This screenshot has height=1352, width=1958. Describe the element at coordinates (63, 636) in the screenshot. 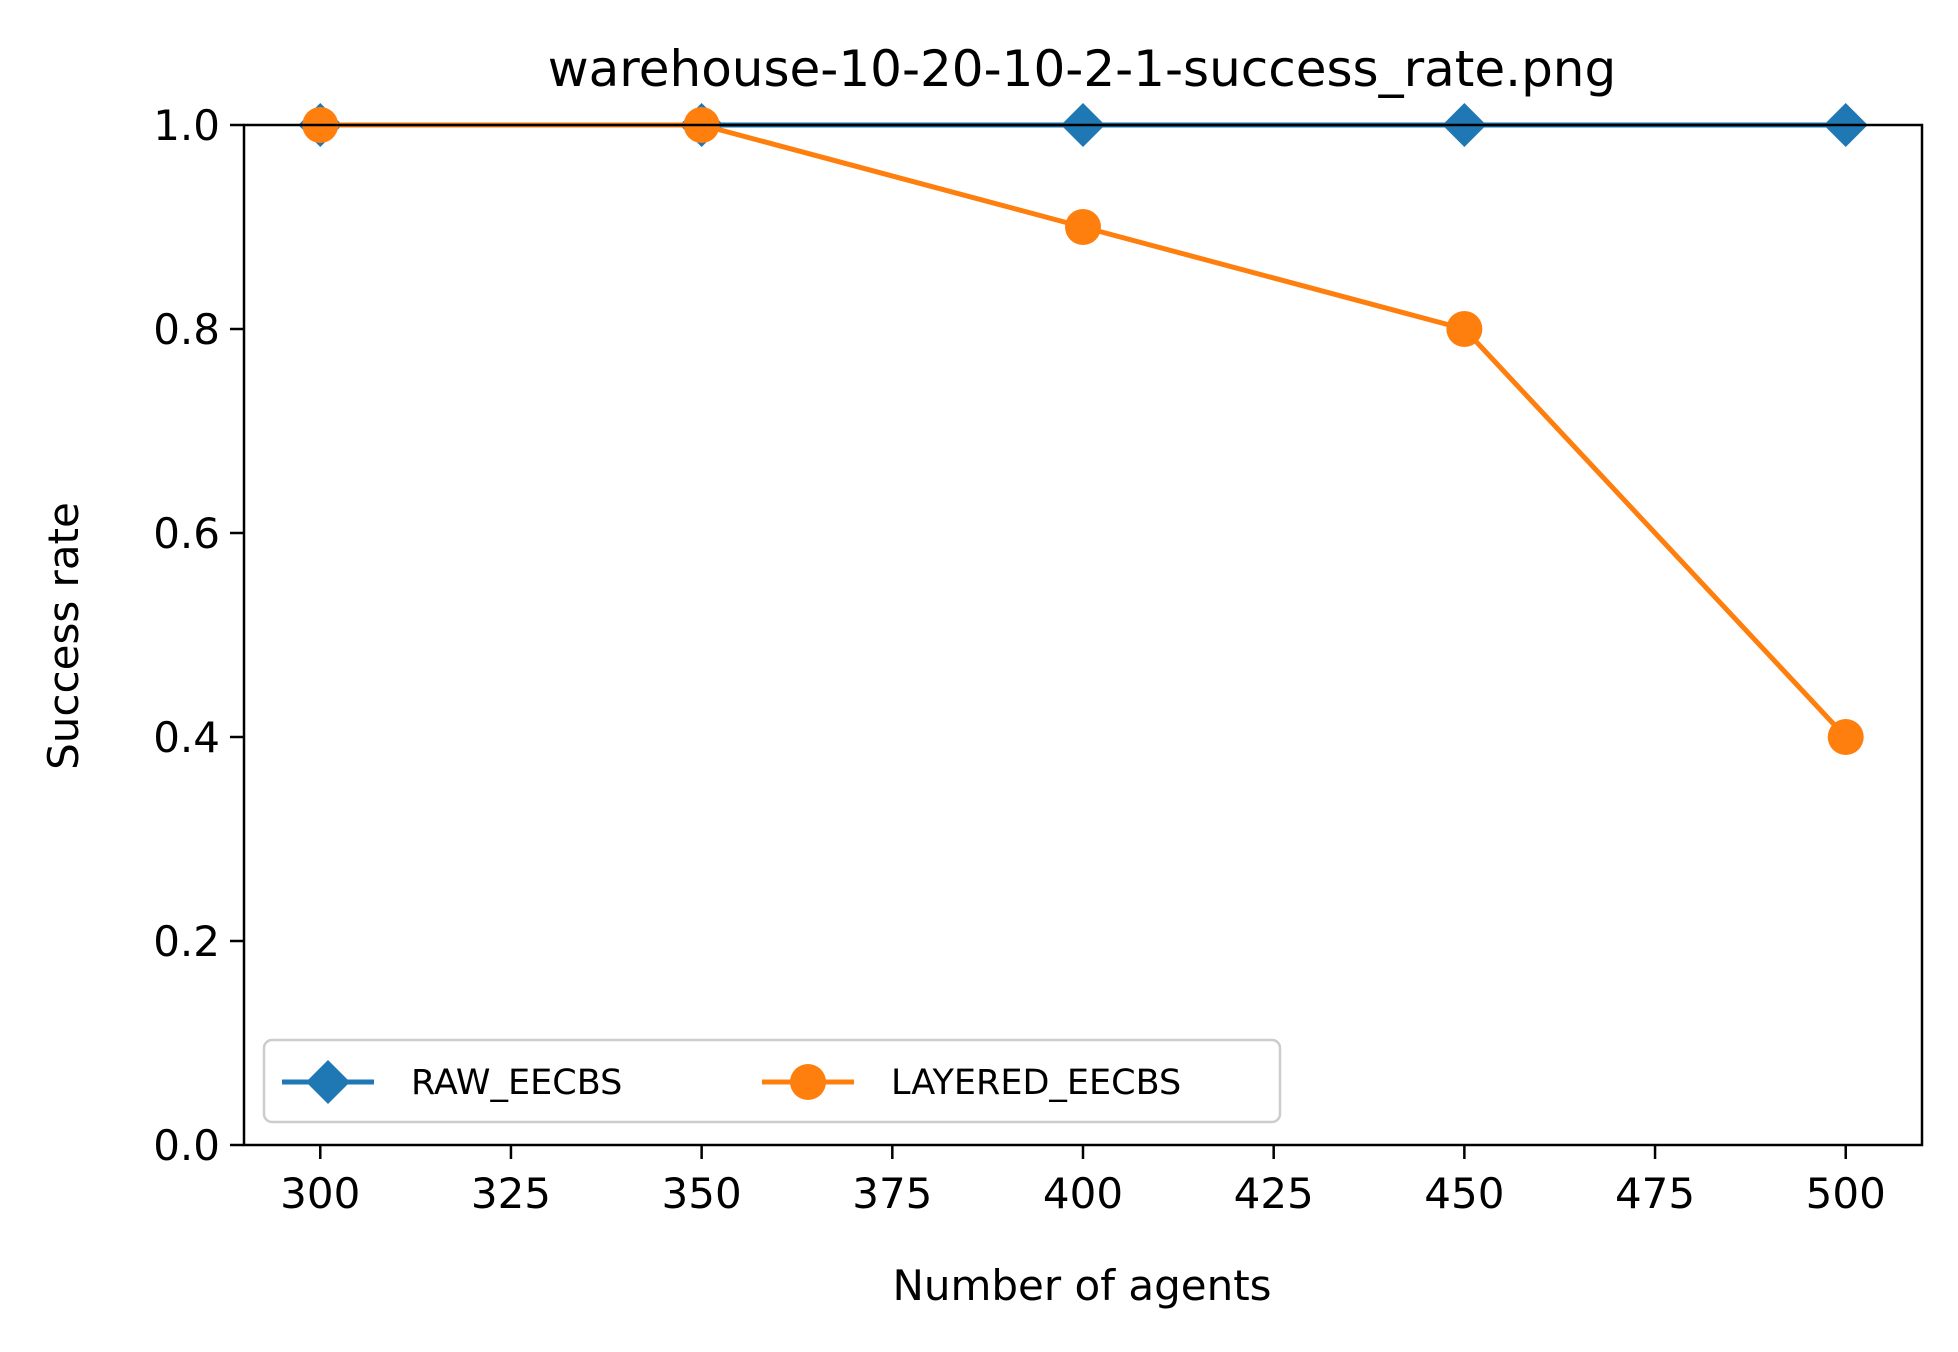

I see `y-axis-label: Success rate` at that location.